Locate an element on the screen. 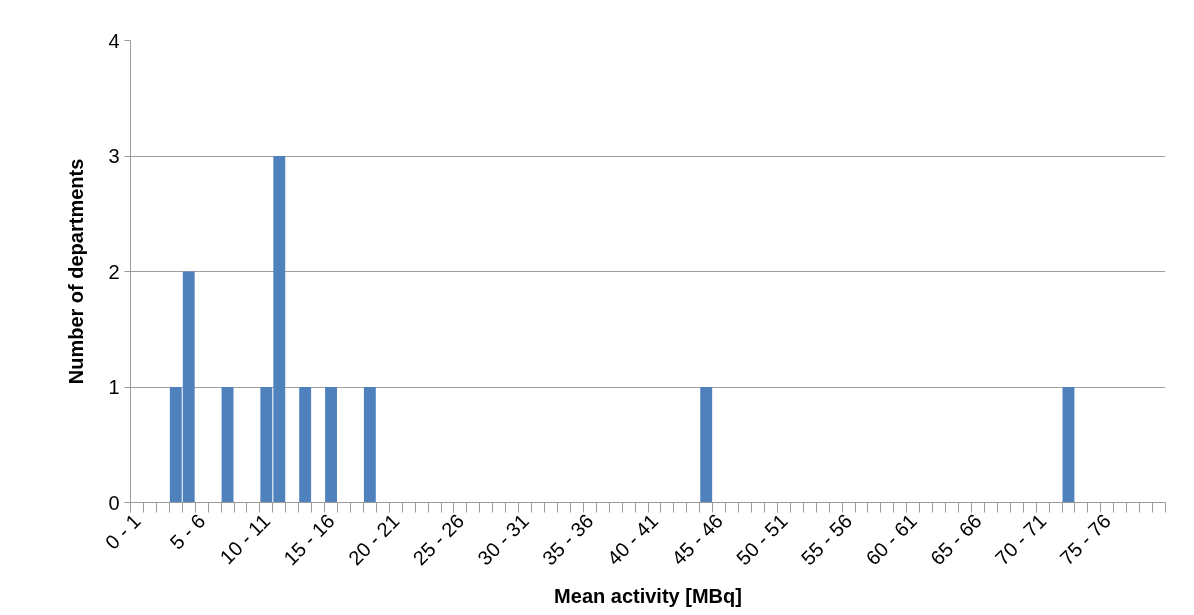 The height and width of the screenshot is (615, 1194). y-tick-label: 3 is located at coordinates (114, 156).